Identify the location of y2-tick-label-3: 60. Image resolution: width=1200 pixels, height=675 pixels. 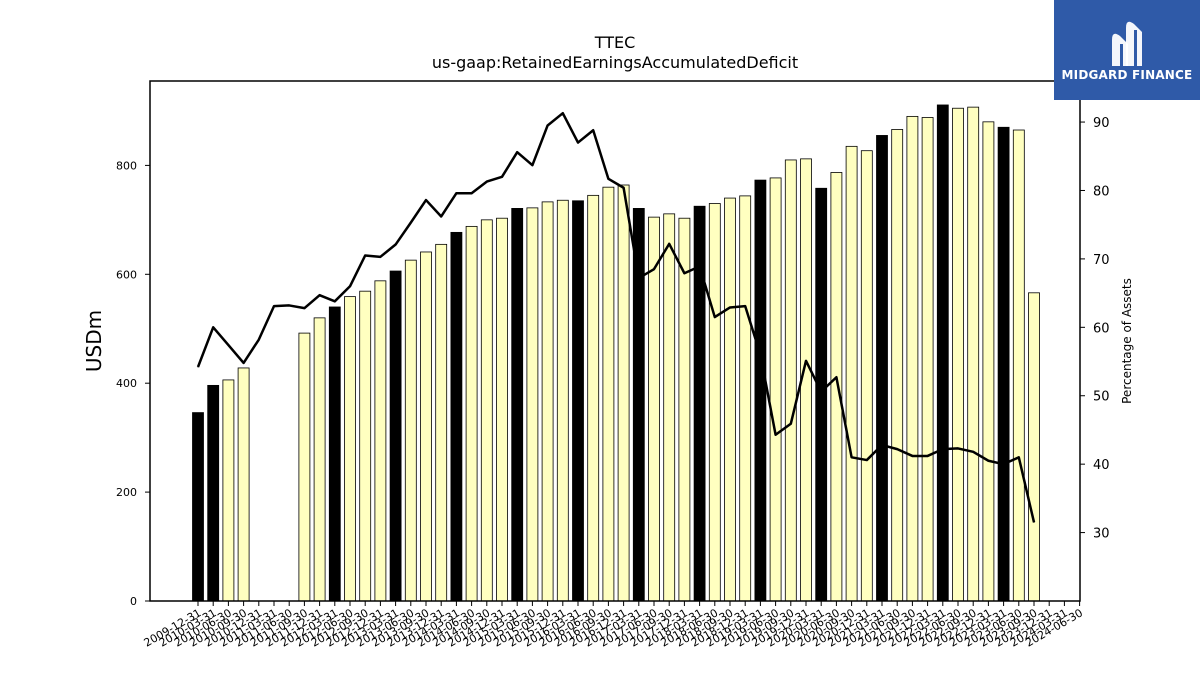
(1101, 328).